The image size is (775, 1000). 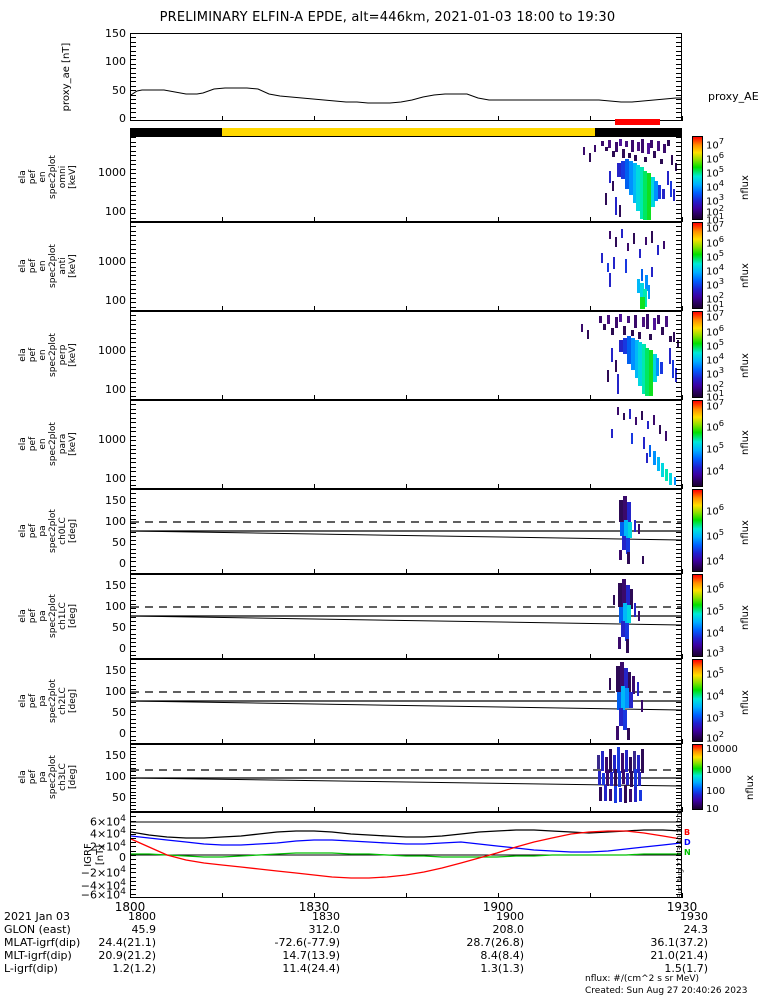 I want to click on footer-c1-r0: 1830, so click(x=326, y=916).